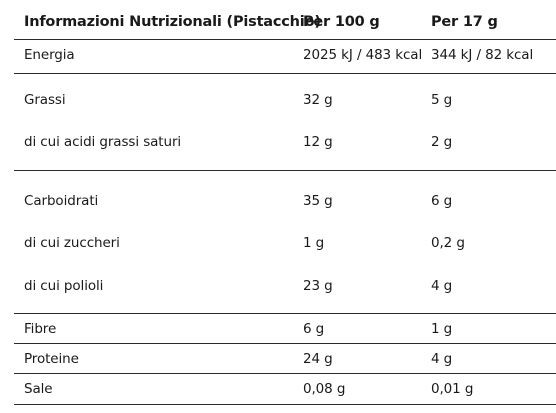 This screenshot has height=413, width=556. I want to click on header-per-100g: Per 100 g, so click(341, 22).